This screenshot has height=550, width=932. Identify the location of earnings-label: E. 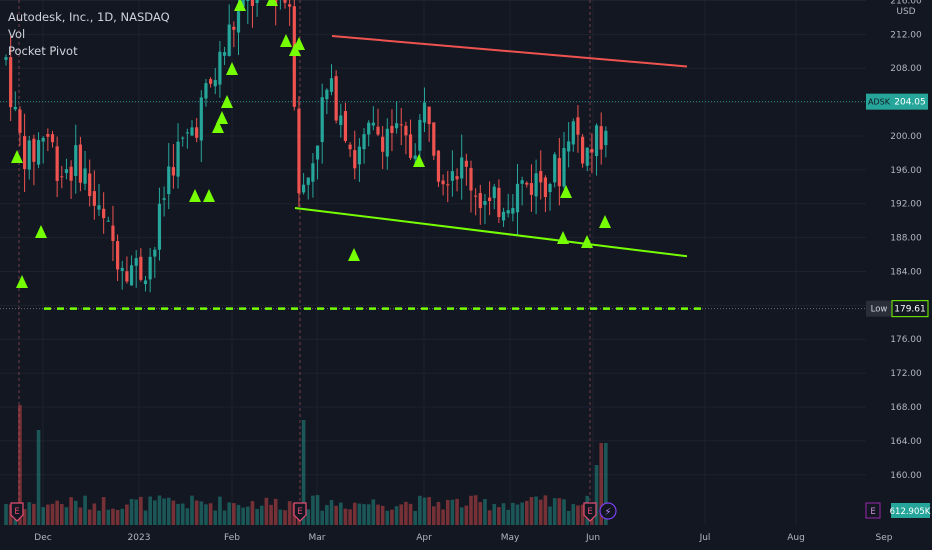
(16, 512).